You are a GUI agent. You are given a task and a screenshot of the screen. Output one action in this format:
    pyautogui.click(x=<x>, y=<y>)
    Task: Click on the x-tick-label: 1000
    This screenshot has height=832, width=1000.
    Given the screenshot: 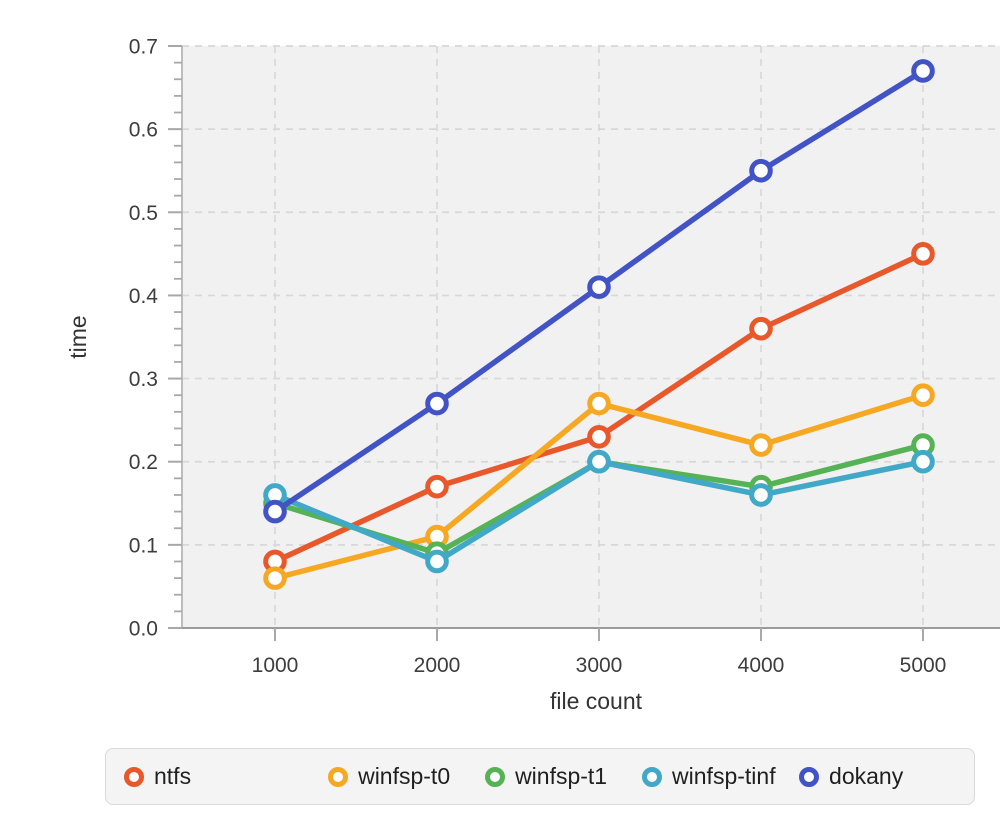 What is the action you would take?
    pyautogui.click(x=275, y=665)
    